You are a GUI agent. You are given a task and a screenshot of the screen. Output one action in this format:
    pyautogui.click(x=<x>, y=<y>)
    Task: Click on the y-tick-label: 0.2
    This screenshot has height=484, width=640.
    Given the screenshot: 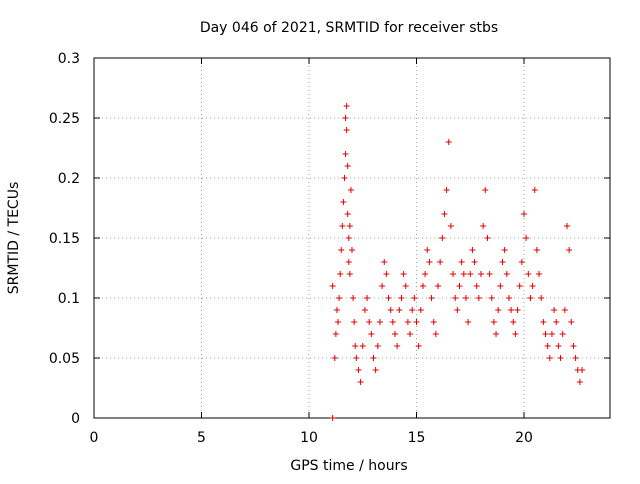 What is the action you would take?
    pyautogui.click(x=69, y=179)
    